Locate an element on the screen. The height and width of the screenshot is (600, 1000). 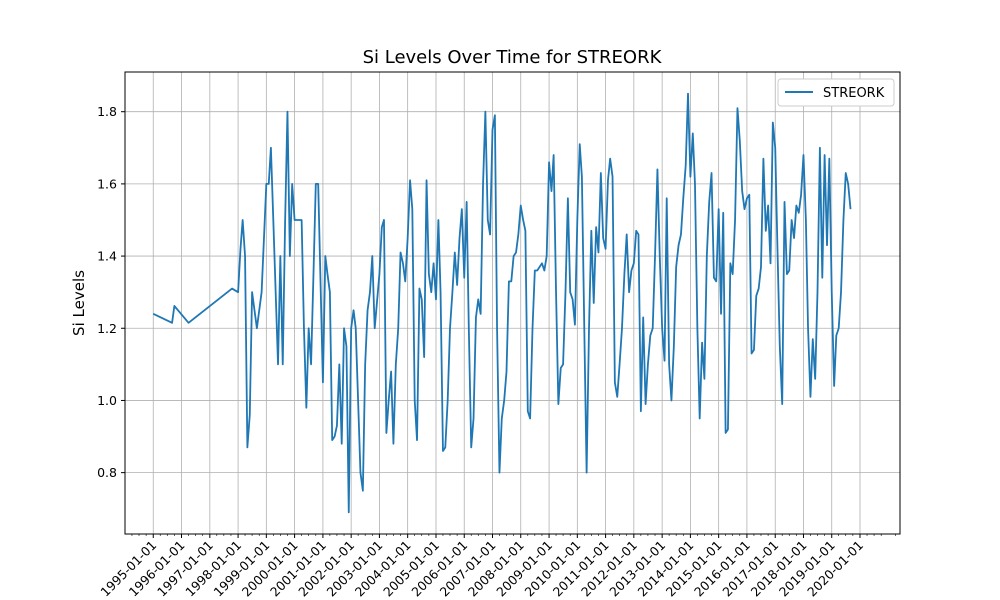
legend: STREORK is located at coordinates (836, 92).